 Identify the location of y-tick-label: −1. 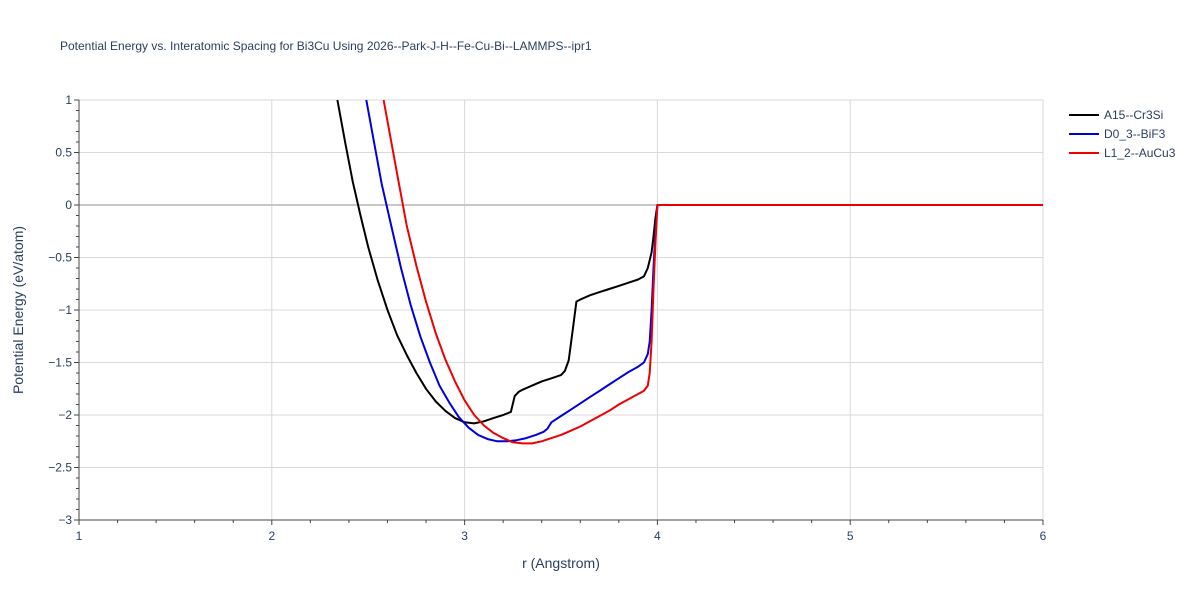
(65, 310).